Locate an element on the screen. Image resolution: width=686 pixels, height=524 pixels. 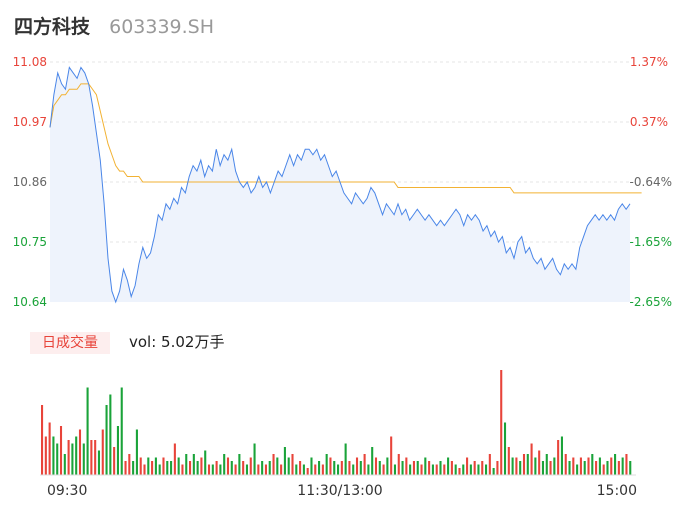
daily-volume-tab: 日成交量 is located at coordinates (70, 343).